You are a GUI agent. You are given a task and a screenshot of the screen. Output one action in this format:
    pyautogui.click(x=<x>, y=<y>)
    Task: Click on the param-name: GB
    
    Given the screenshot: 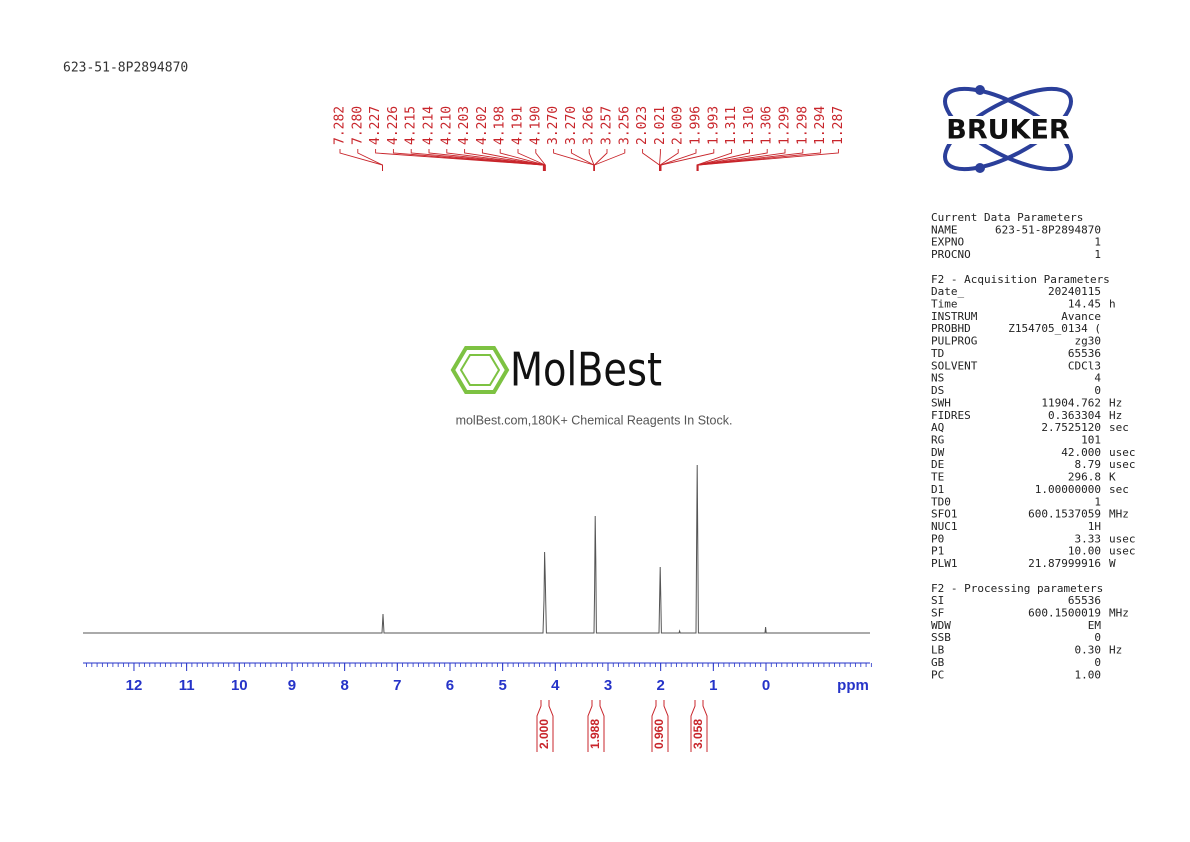 What is the action you would take?
    pyautogui.click(x=938, y=662)
    